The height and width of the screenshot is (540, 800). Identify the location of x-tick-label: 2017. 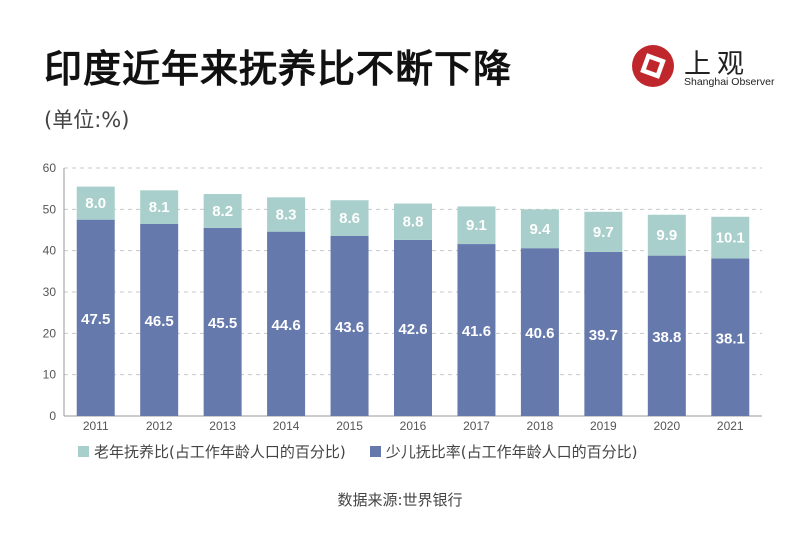
(476, 426).